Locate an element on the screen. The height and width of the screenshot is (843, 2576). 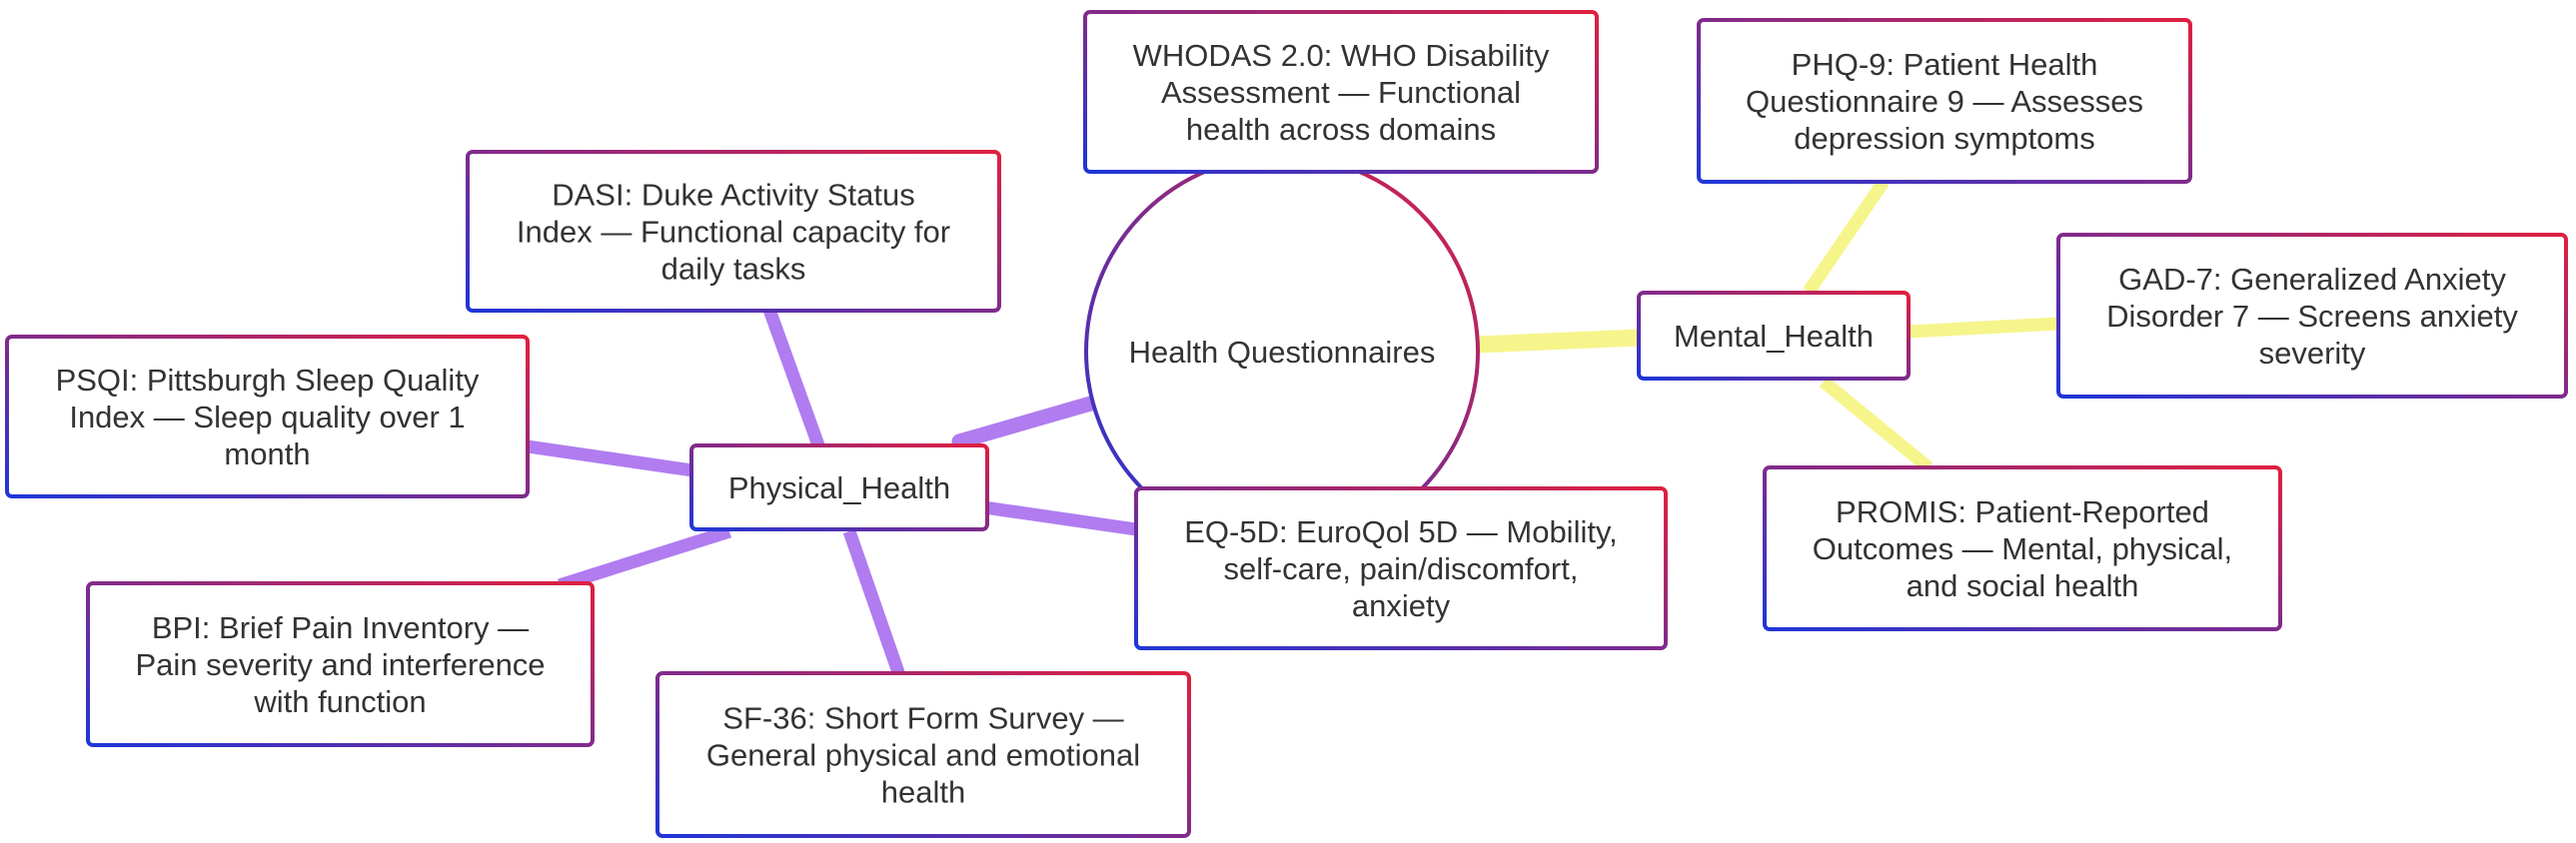
branch-physical-health: Physical_Health is located at coordinates (839, 487).